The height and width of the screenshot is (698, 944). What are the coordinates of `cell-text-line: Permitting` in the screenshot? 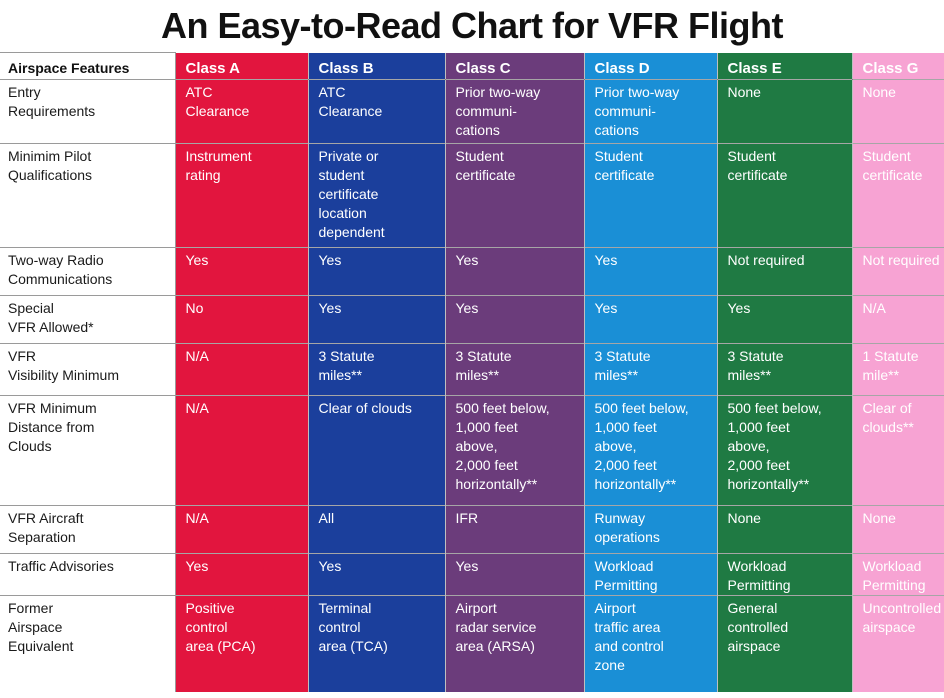 It's located at (894, 585).